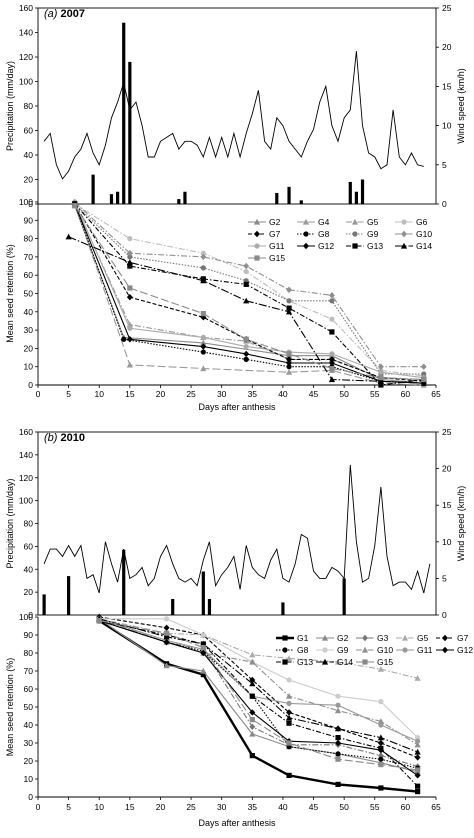 Image resolution: width=474 pixels, height=838 pixels. What do you see at coordinates (161, 807) in the screenshot?
I see `retention-xtick-label: 20` at bounding box center [161, 807].